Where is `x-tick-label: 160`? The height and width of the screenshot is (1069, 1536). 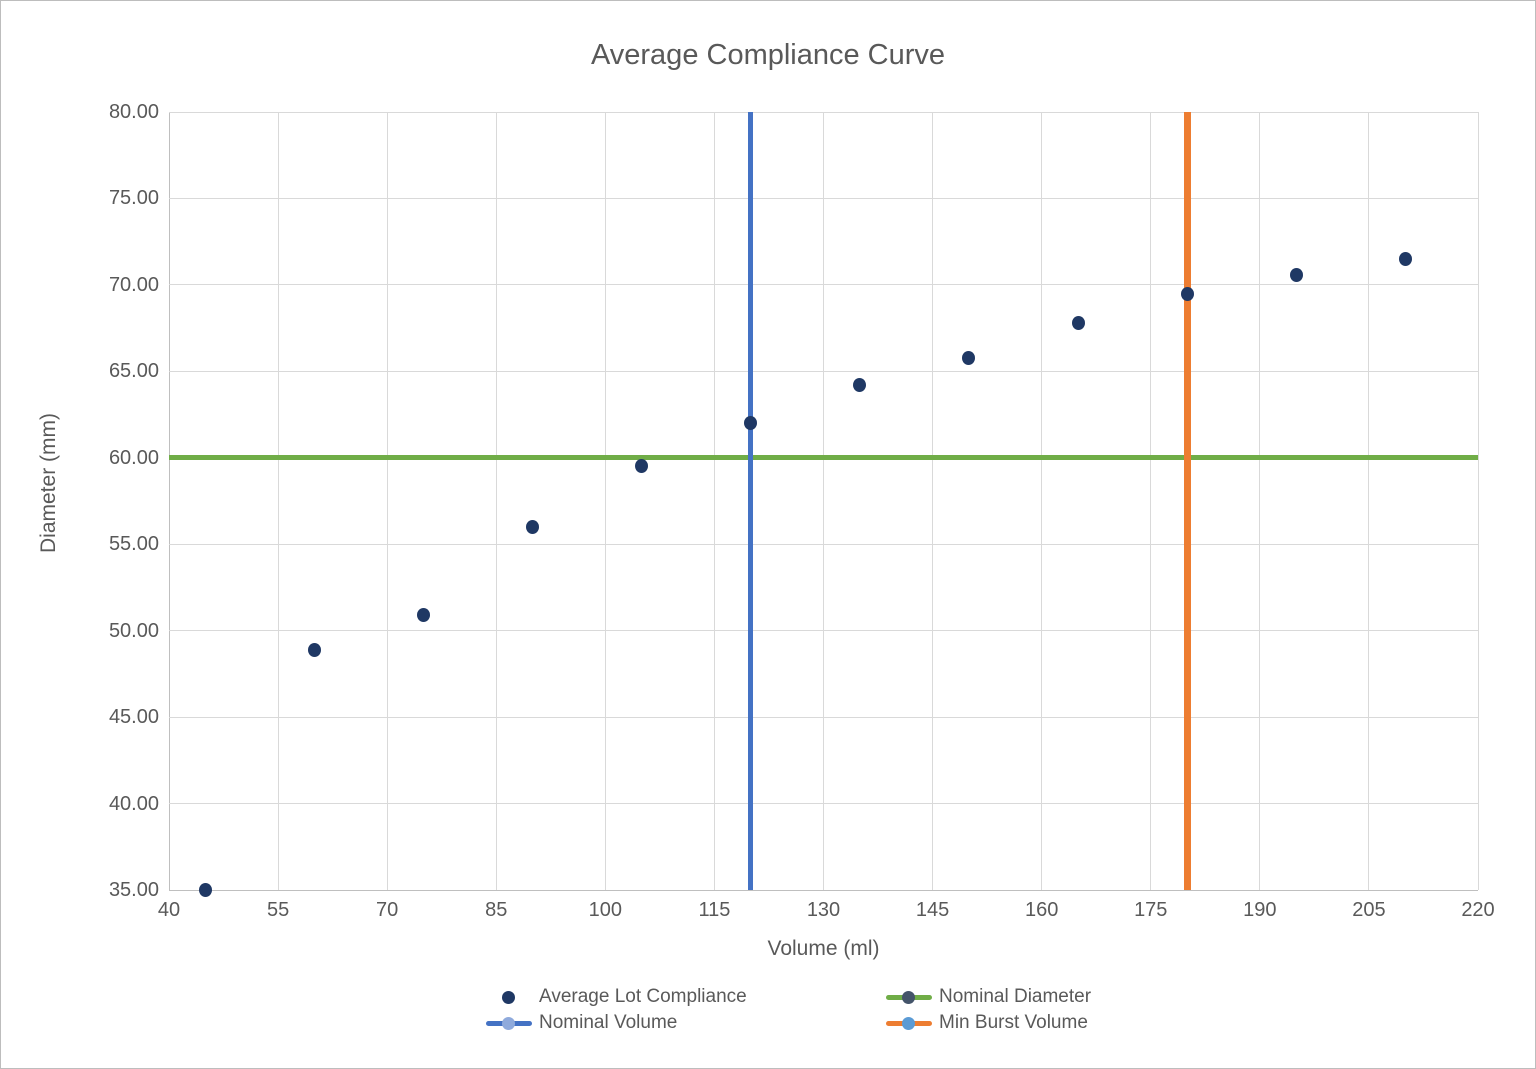 x-tick-label: 160 is located at coordinates (1041, 910).